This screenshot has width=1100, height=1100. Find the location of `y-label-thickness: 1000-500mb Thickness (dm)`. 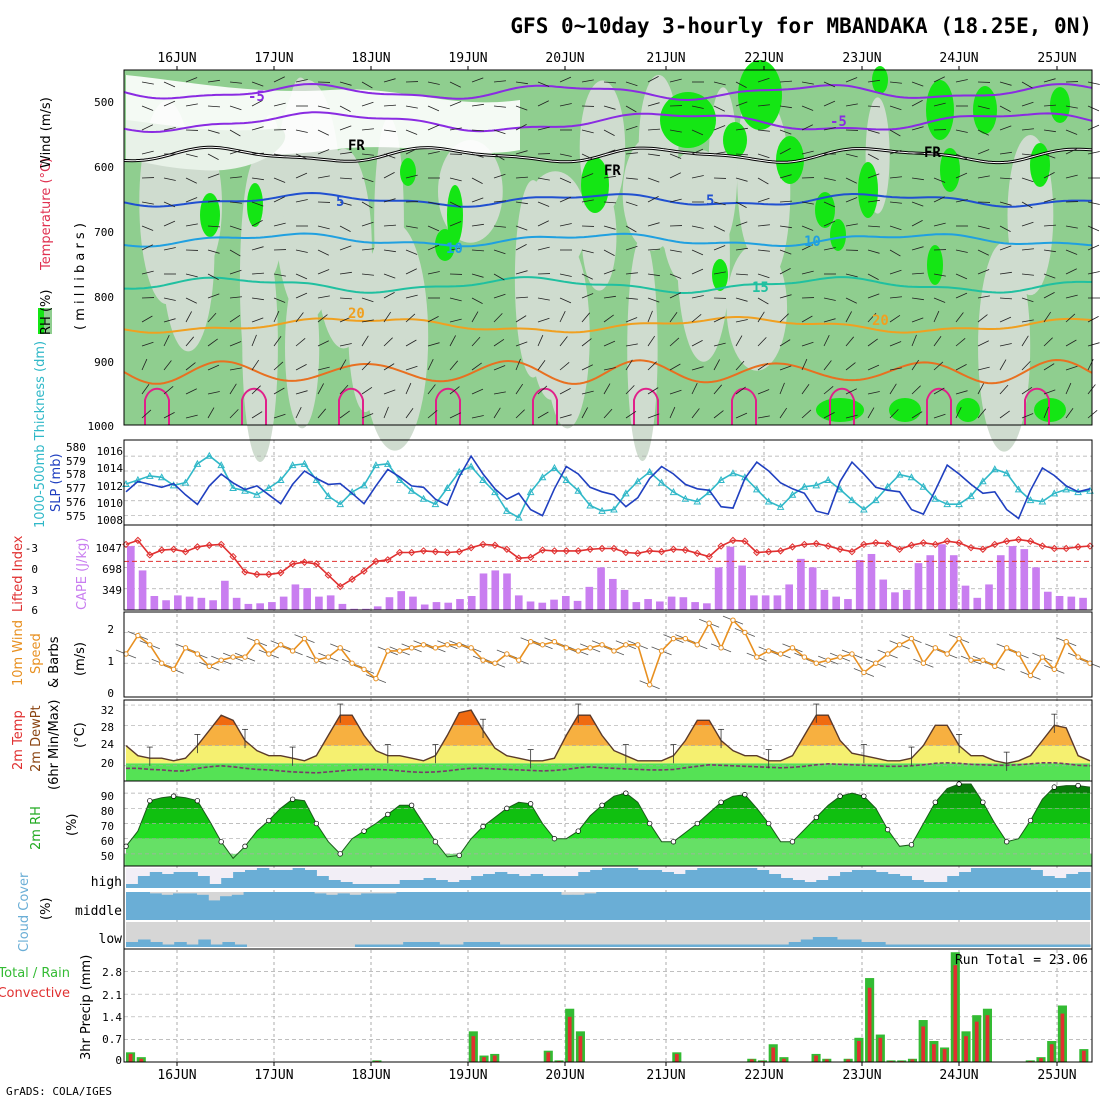

y-label-thickness: 1000-500mb Thickness (dm) is located at coordinates (40, 434).